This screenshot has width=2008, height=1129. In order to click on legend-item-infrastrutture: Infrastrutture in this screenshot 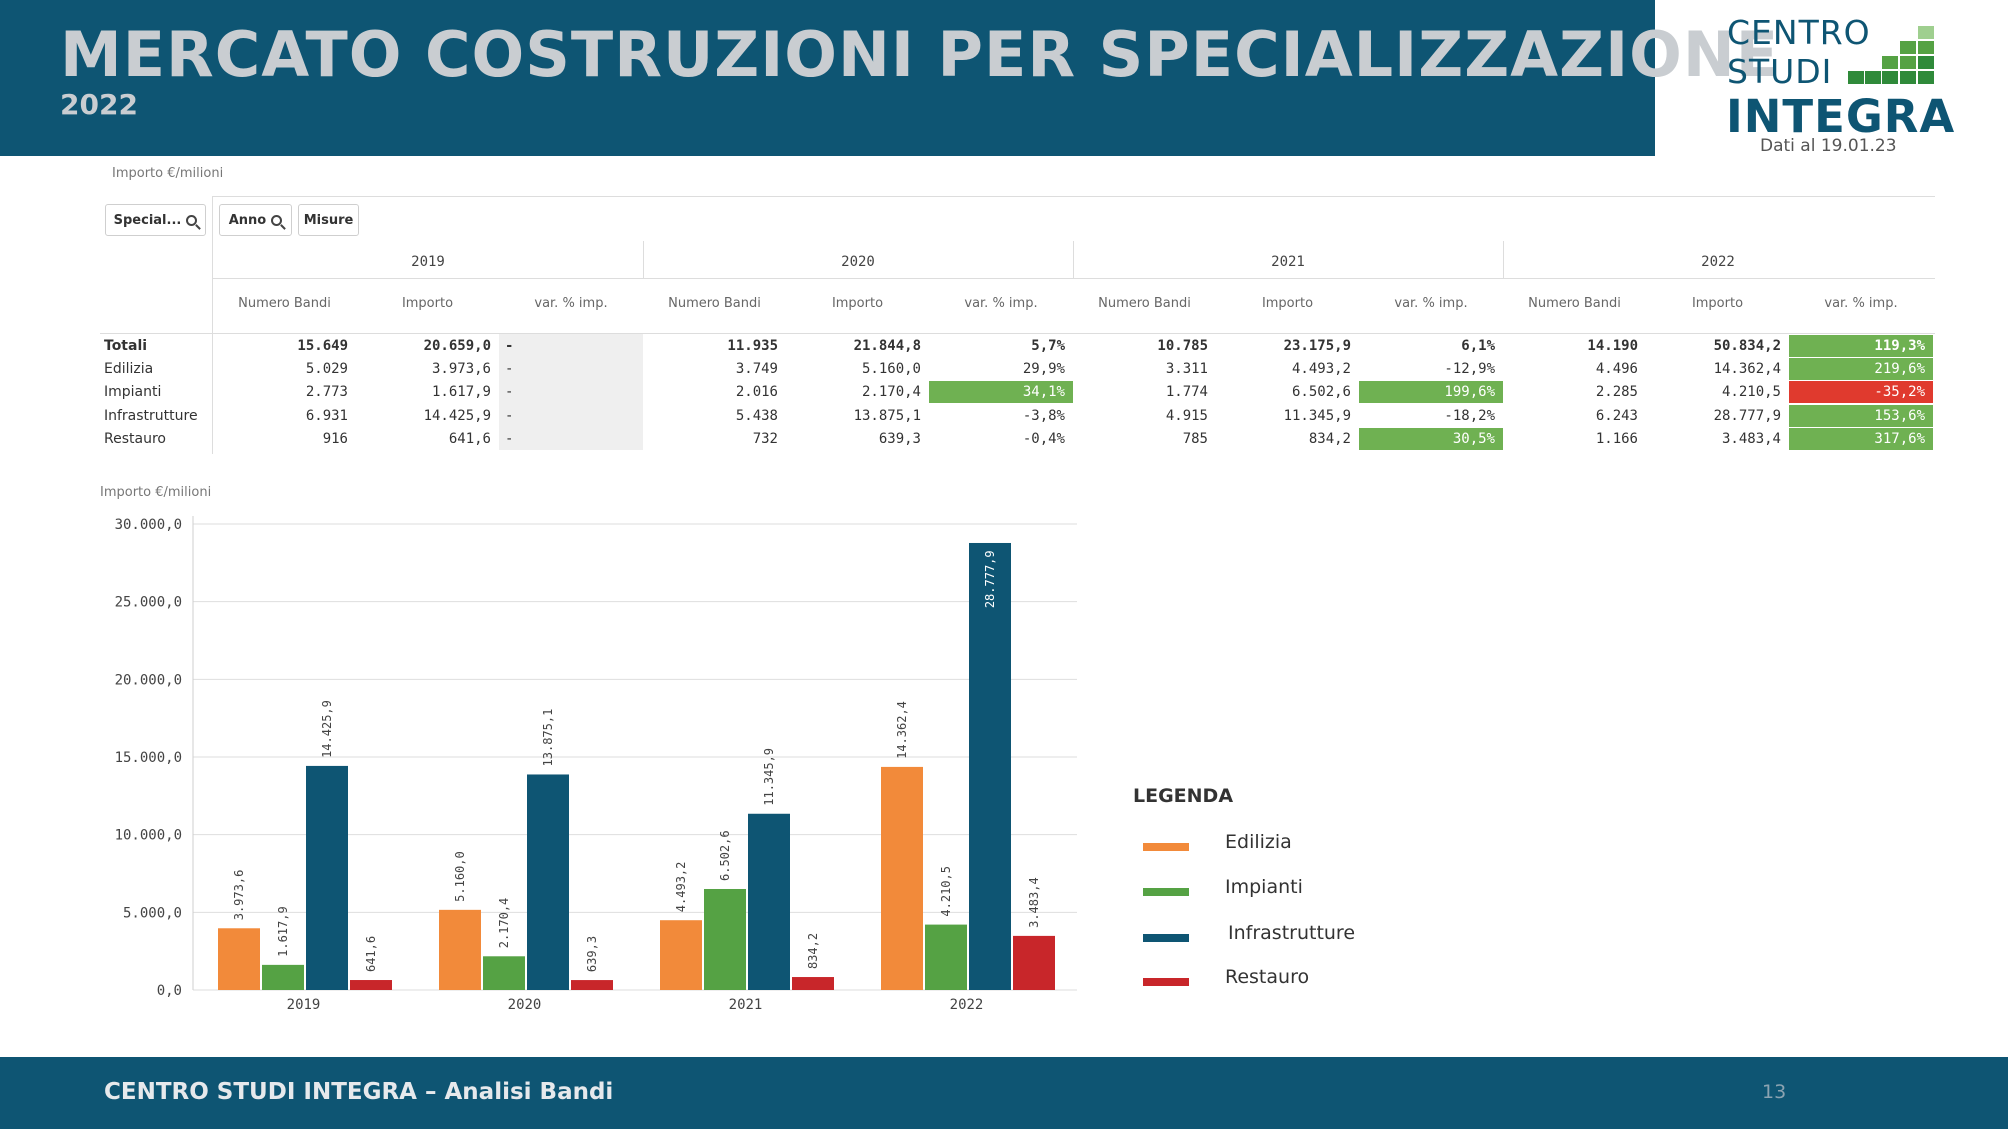, I will do `click(1268, 938)`.